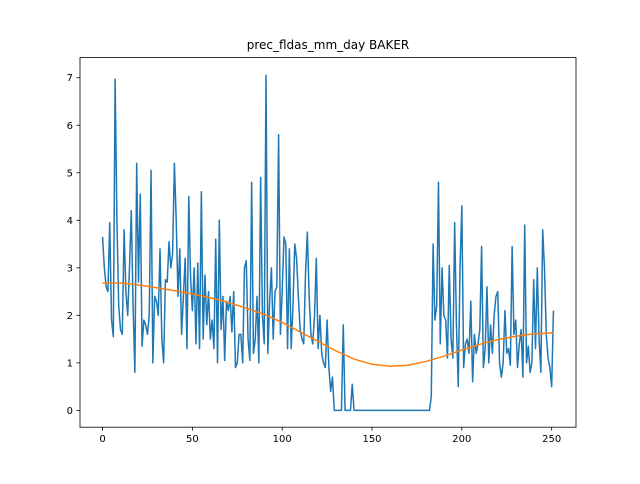 The image size is (640, 484). What do you see at coordinates (70, 411) in the screenshot?
I see `y-tick-label: 0` at bounding box center [70, 411].